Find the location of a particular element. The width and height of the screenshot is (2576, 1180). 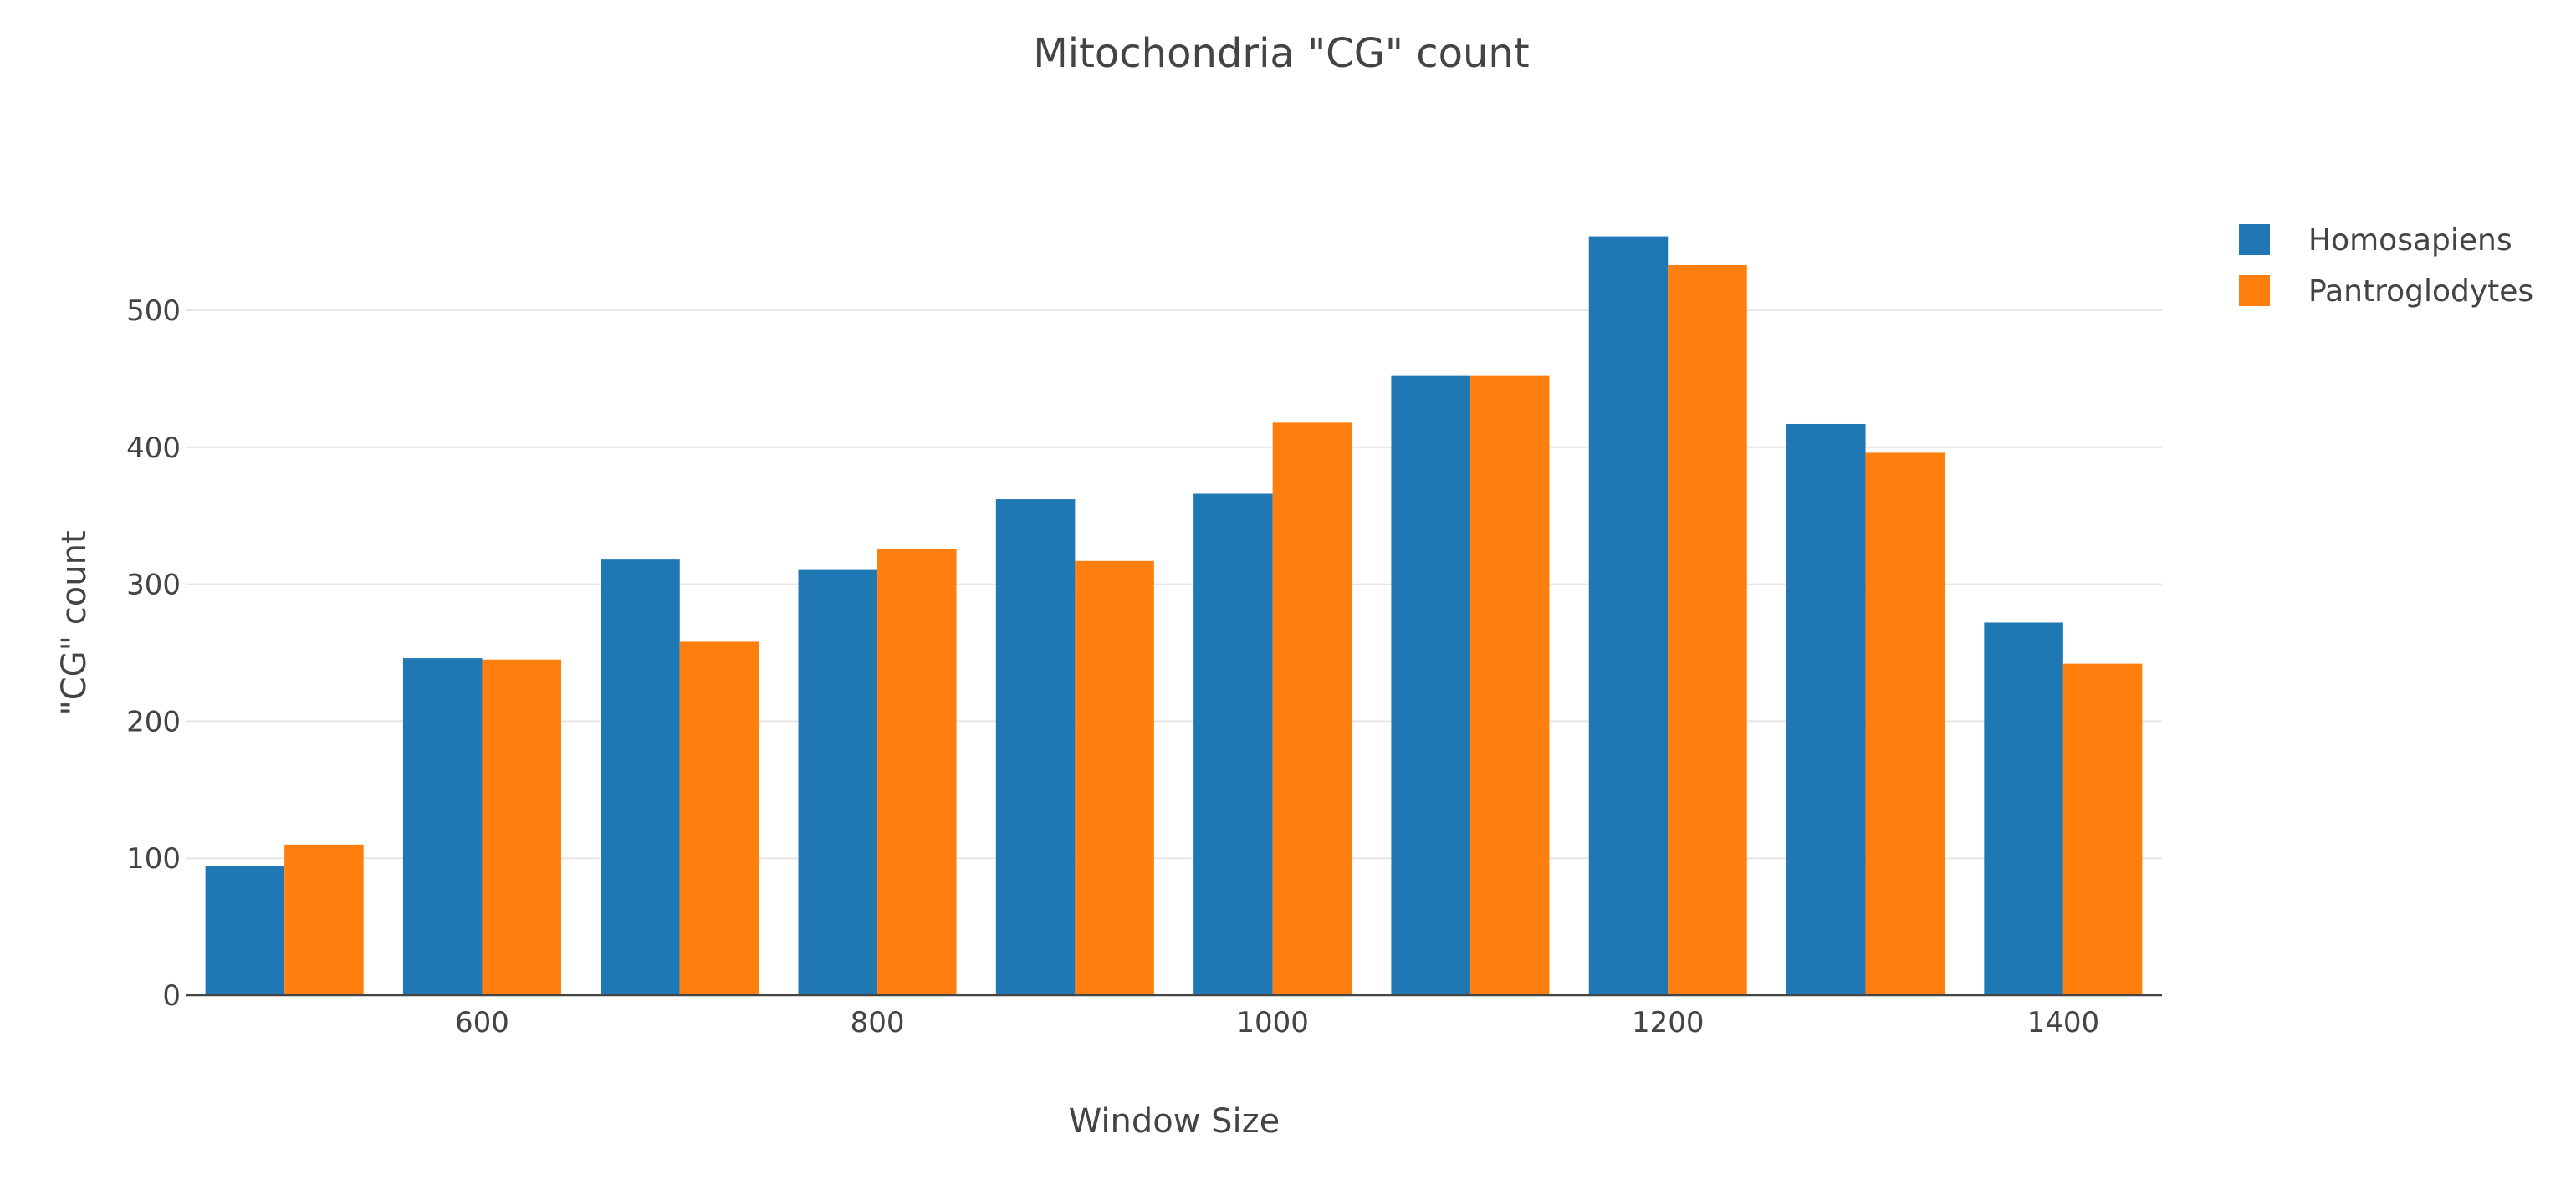

y-tick-label: 0 is located at coordinates (171, 996).